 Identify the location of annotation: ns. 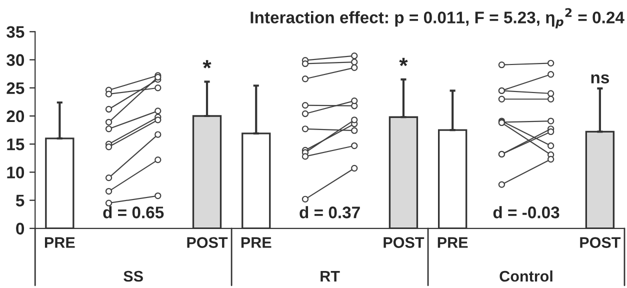
(600, 79).